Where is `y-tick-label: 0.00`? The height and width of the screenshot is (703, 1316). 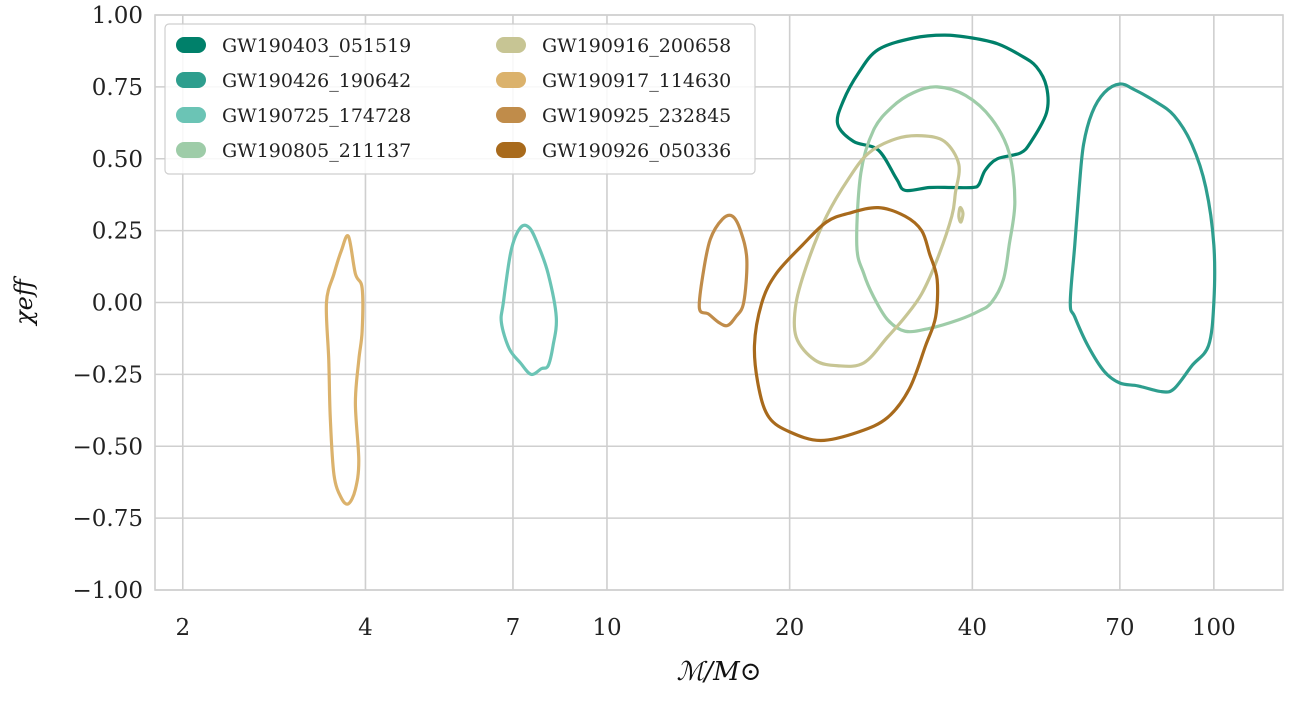
y-tick-label: 0.00 is located at coordinates (117, 304).